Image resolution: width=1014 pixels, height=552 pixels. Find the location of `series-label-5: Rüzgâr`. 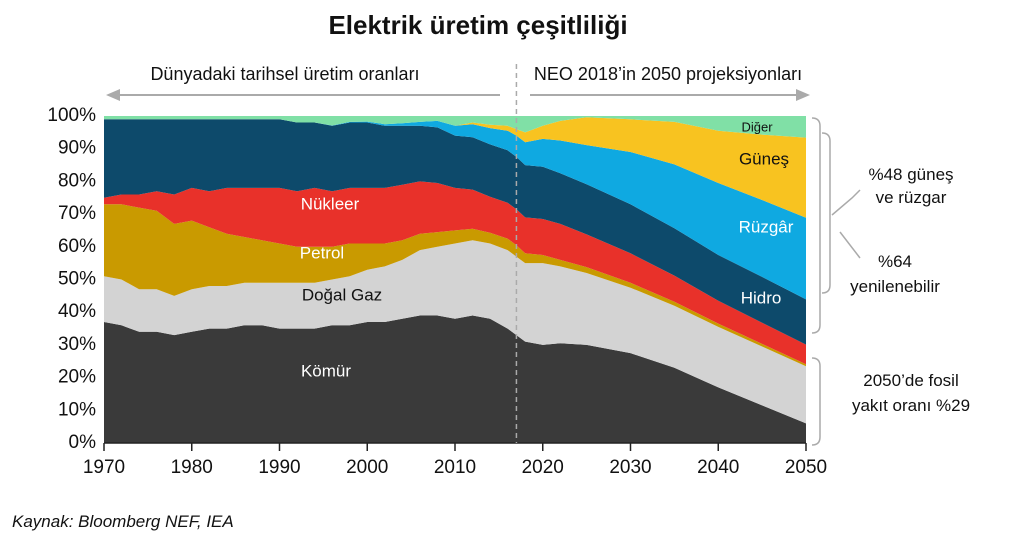

series-label-5: Rüzgâr is located at coordinates (766, 226).